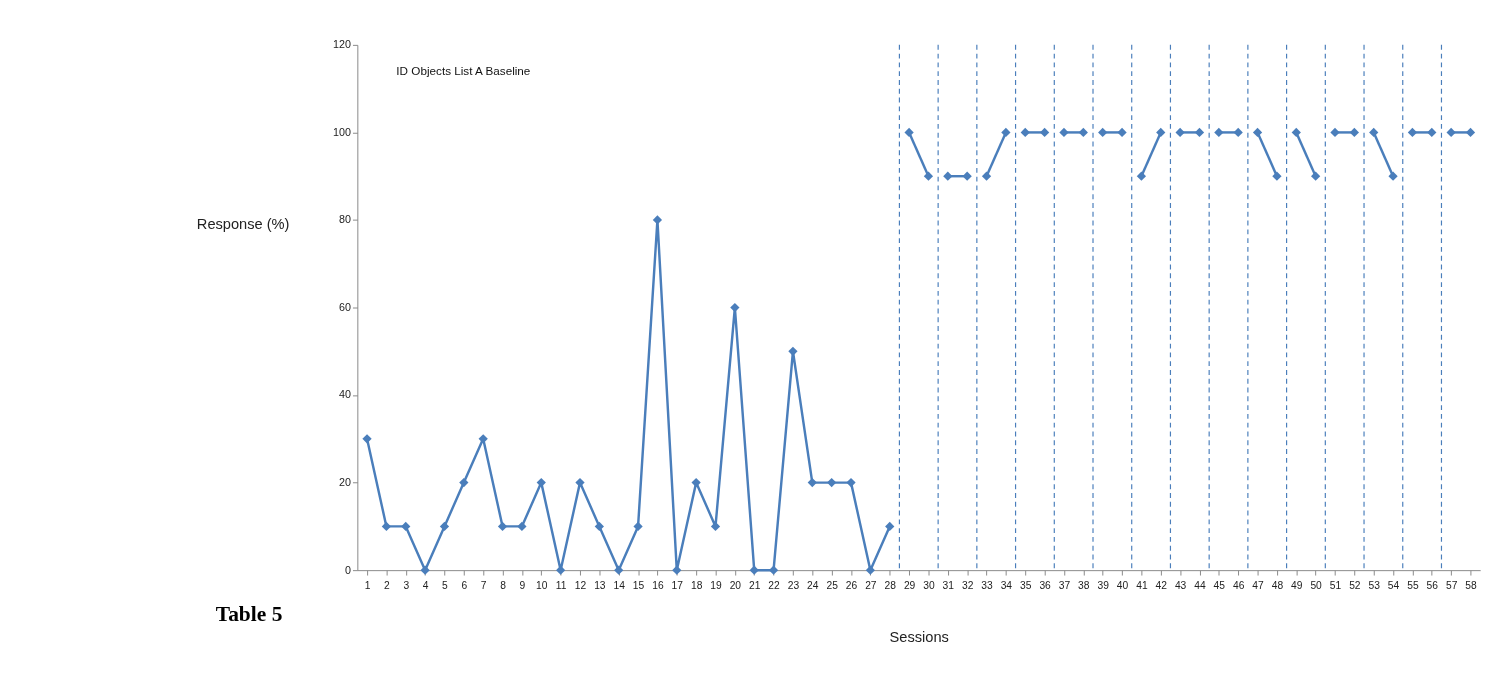 This screenshot has height=673, width=1488. Describe the element at coordinates (1238, 586) in the screenshot. I see `x-tick-label: 46` at that location.